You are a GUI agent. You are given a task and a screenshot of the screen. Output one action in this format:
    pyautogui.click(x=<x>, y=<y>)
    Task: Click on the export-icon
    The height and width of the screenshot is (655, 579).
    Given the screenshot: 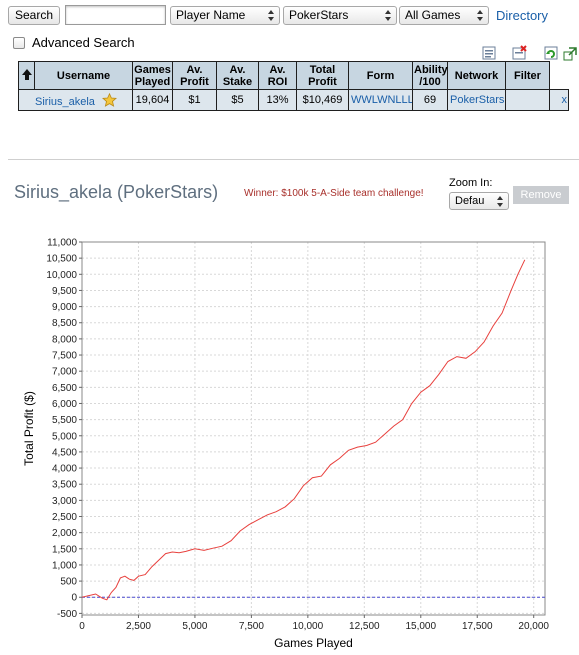 What is the action you would take?
    pyautogui.click(x=489, y=53)
    